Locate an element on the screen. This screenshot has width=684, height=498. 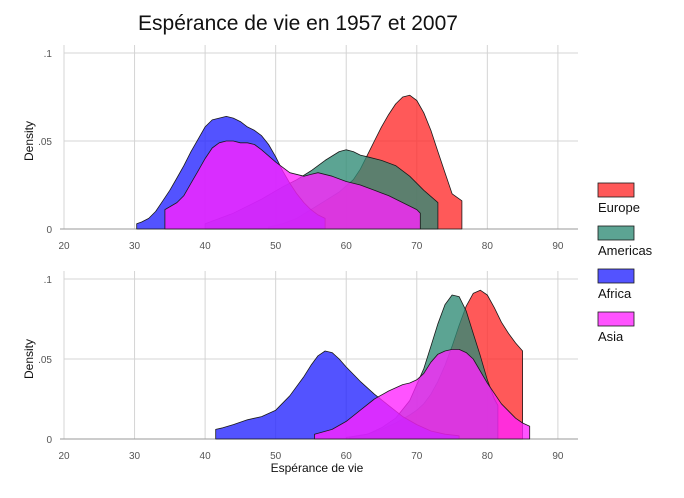
legend-label: Africa is located at coordinates (615, 293).